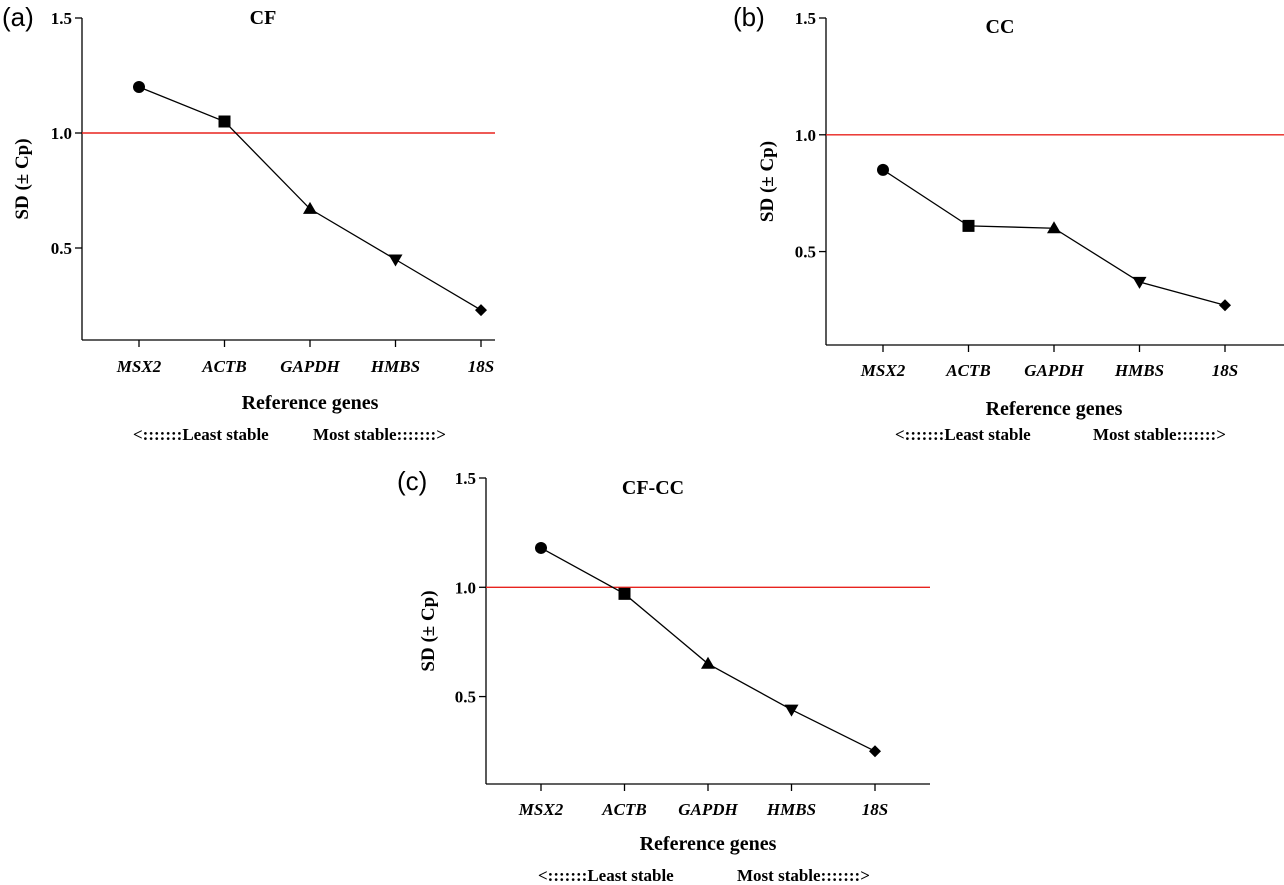  I want to click on panel-label: (c), so click(412, 481).